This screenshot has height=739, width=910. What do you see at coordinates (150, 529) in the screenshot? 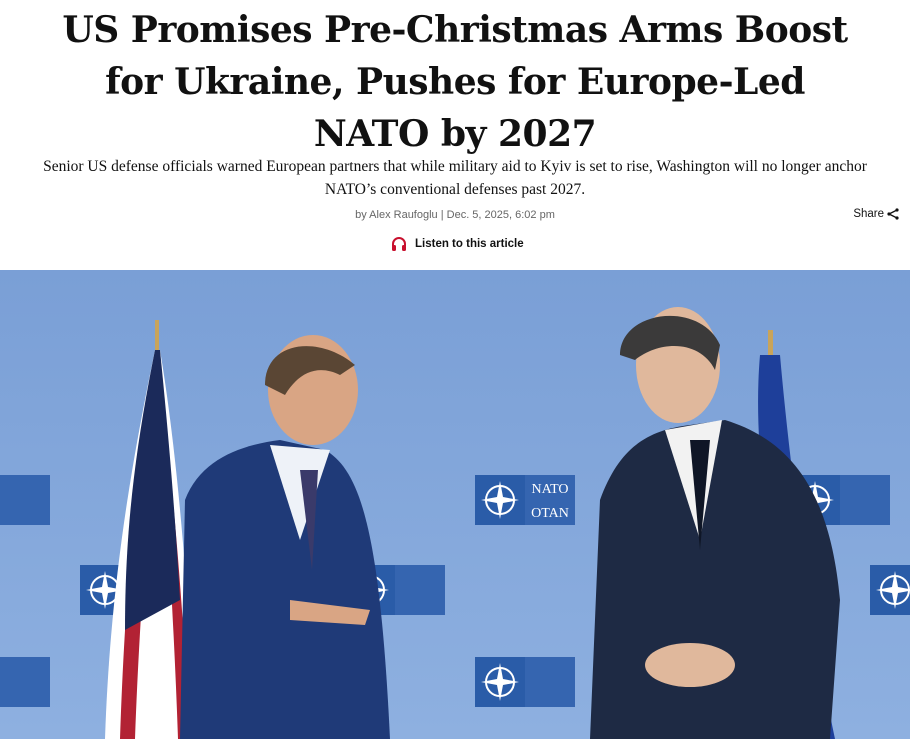
I see `us-flag` at bounding box center [150, 529].